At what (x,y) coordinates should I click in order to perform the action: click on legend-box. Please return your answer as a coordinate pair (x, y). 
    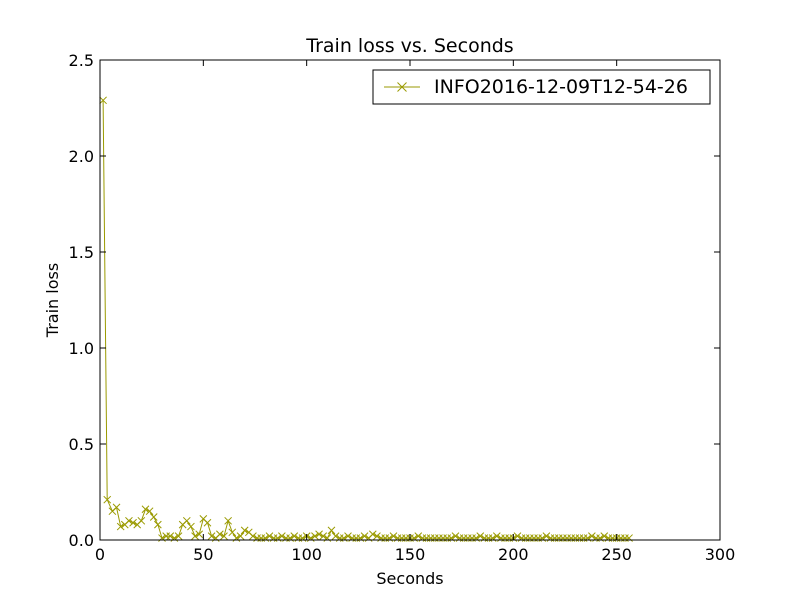
    Looking at the image, I should click on (541, 87).